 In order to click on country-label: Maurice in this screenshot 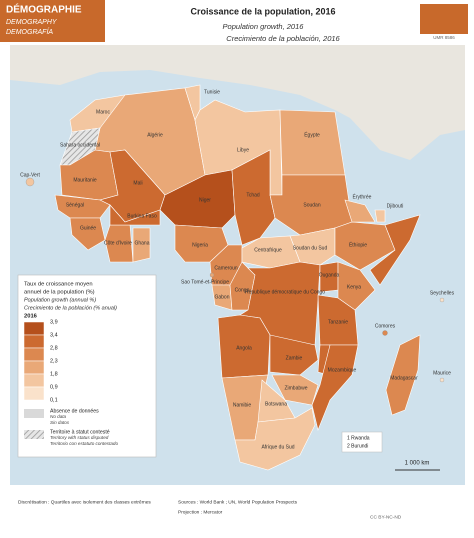, I will do `click(442, 373)`.